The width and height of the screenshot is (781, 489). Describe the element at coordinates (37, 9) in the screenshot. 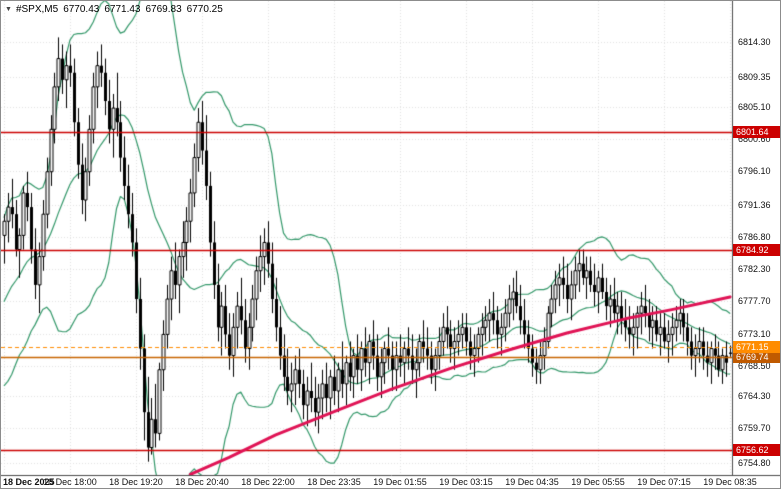

I see `symbol-period-label: #SPX,M5` at that location.